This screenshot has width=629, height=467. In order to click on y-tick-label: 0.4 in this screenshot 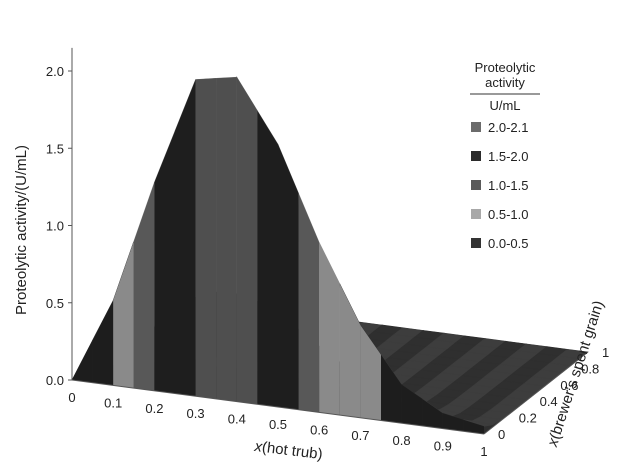, I will do `click(549, 401)`.